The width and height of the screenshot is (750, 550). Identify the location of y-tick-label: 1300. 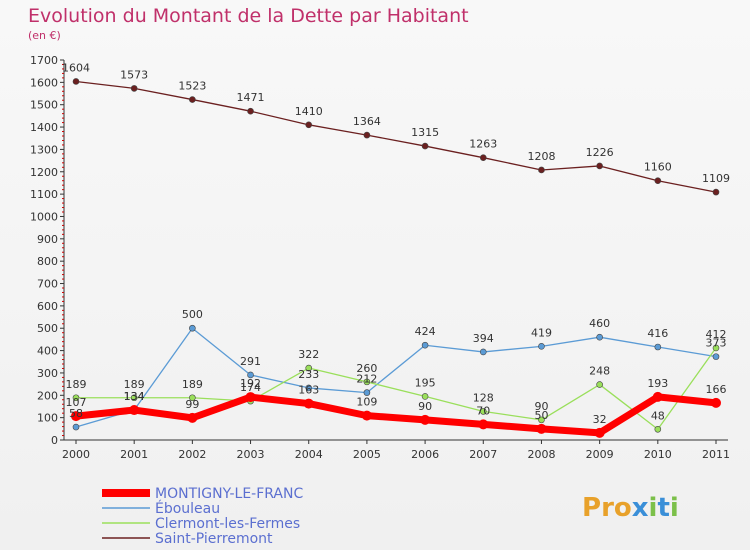
(44, 149).